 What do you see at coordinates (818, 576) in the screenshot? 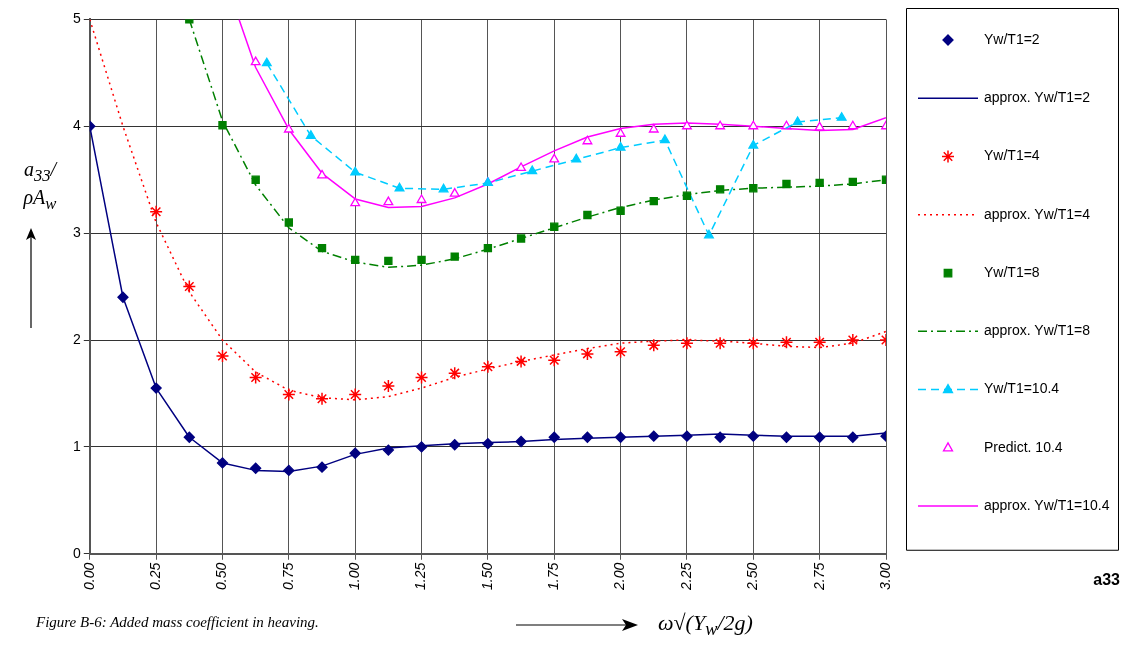
I see `x-tick-label: 2.75` at bounding box center [818, 576].